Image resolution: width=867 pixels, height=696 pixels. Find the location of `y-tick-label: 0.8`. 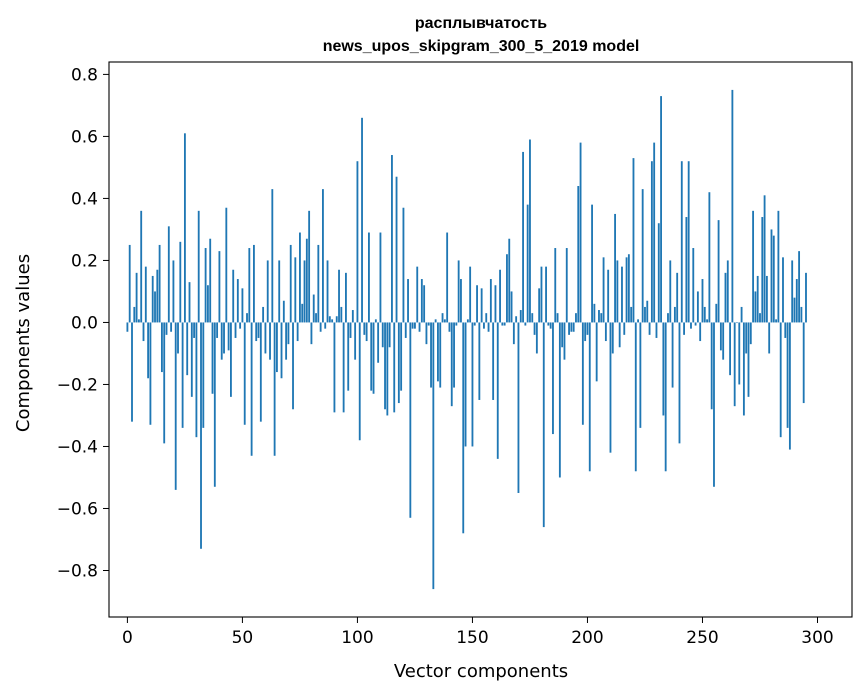

y-tick-label: 0.8 is located at coordinates (84, 75).